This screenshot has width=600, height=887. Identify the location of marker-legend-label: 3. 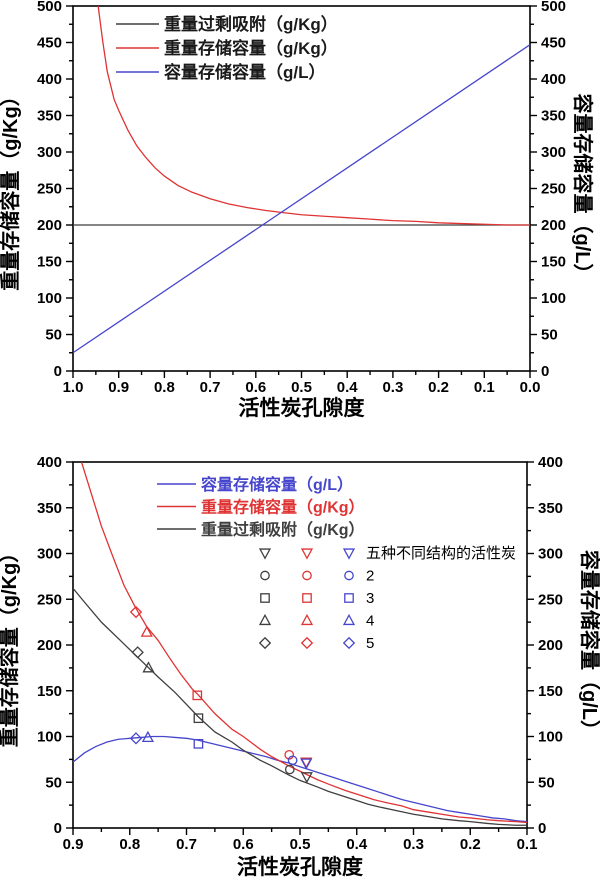
(370, 598).